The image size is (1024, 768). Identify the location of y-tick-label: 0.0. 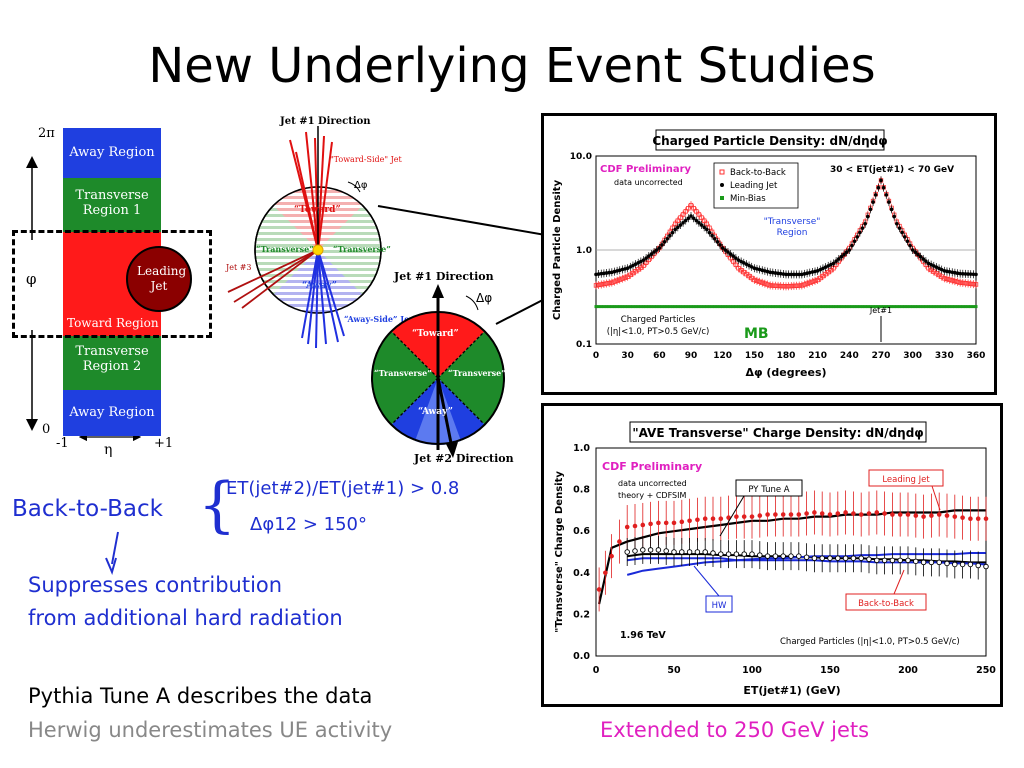
(581, 656).